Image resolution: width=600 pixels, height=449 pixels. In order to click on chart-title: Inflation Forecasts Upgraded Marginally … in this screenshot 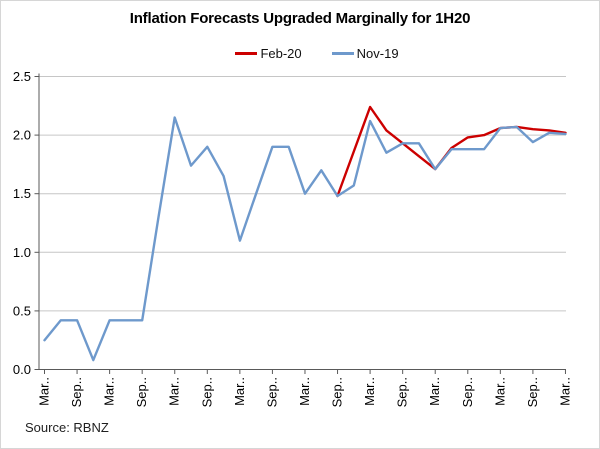, I will do `click(300, 18)`.